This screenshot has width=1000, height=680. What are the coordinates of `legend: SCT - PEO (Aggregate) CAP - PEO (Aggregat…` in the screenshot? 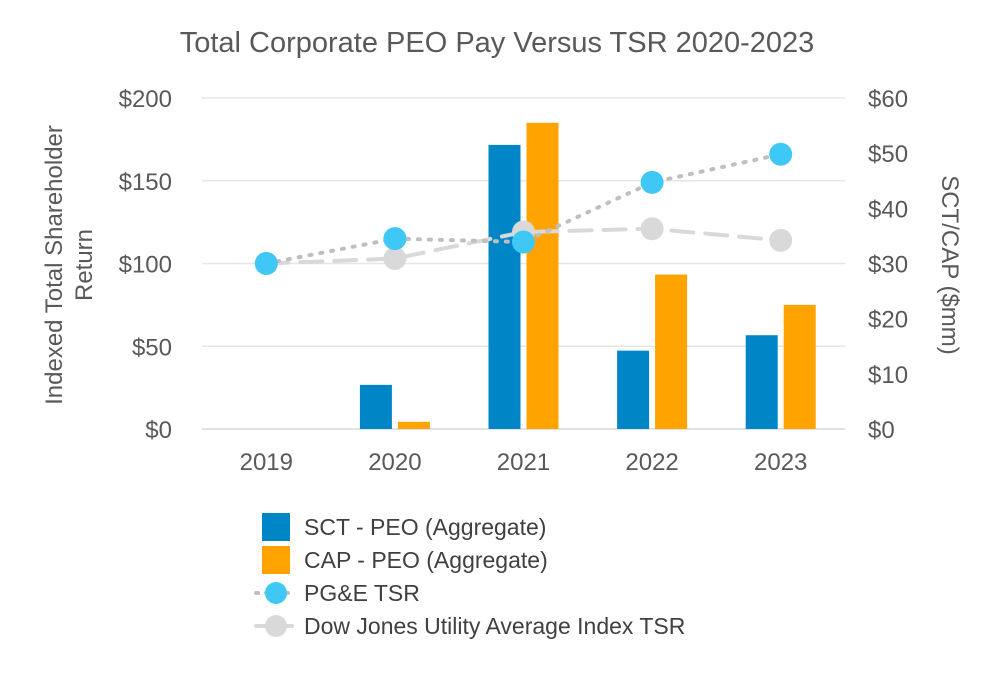 It's located at (469, 576).